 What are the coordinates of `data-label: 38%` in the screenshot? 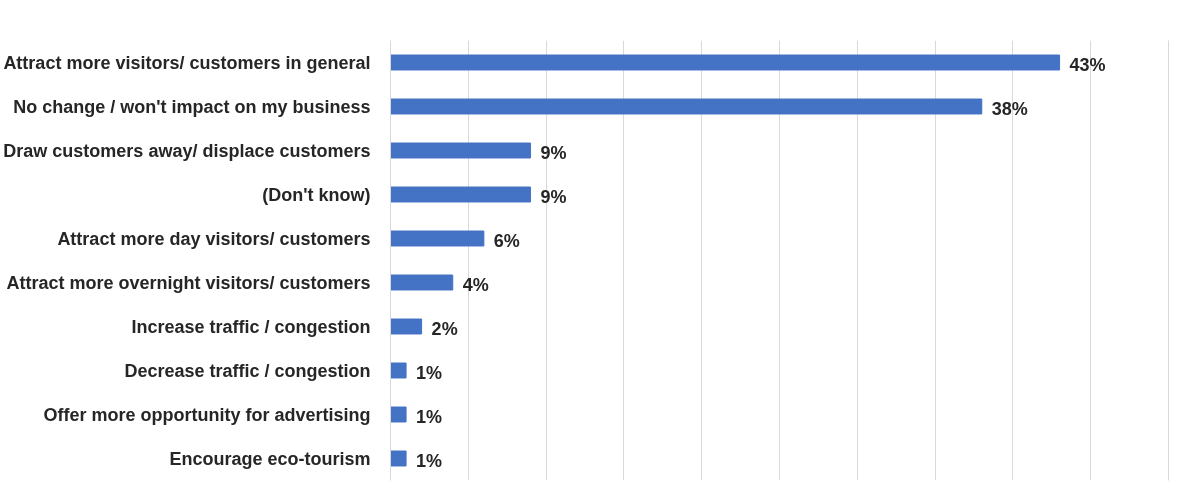 It's located at (1009, 108).